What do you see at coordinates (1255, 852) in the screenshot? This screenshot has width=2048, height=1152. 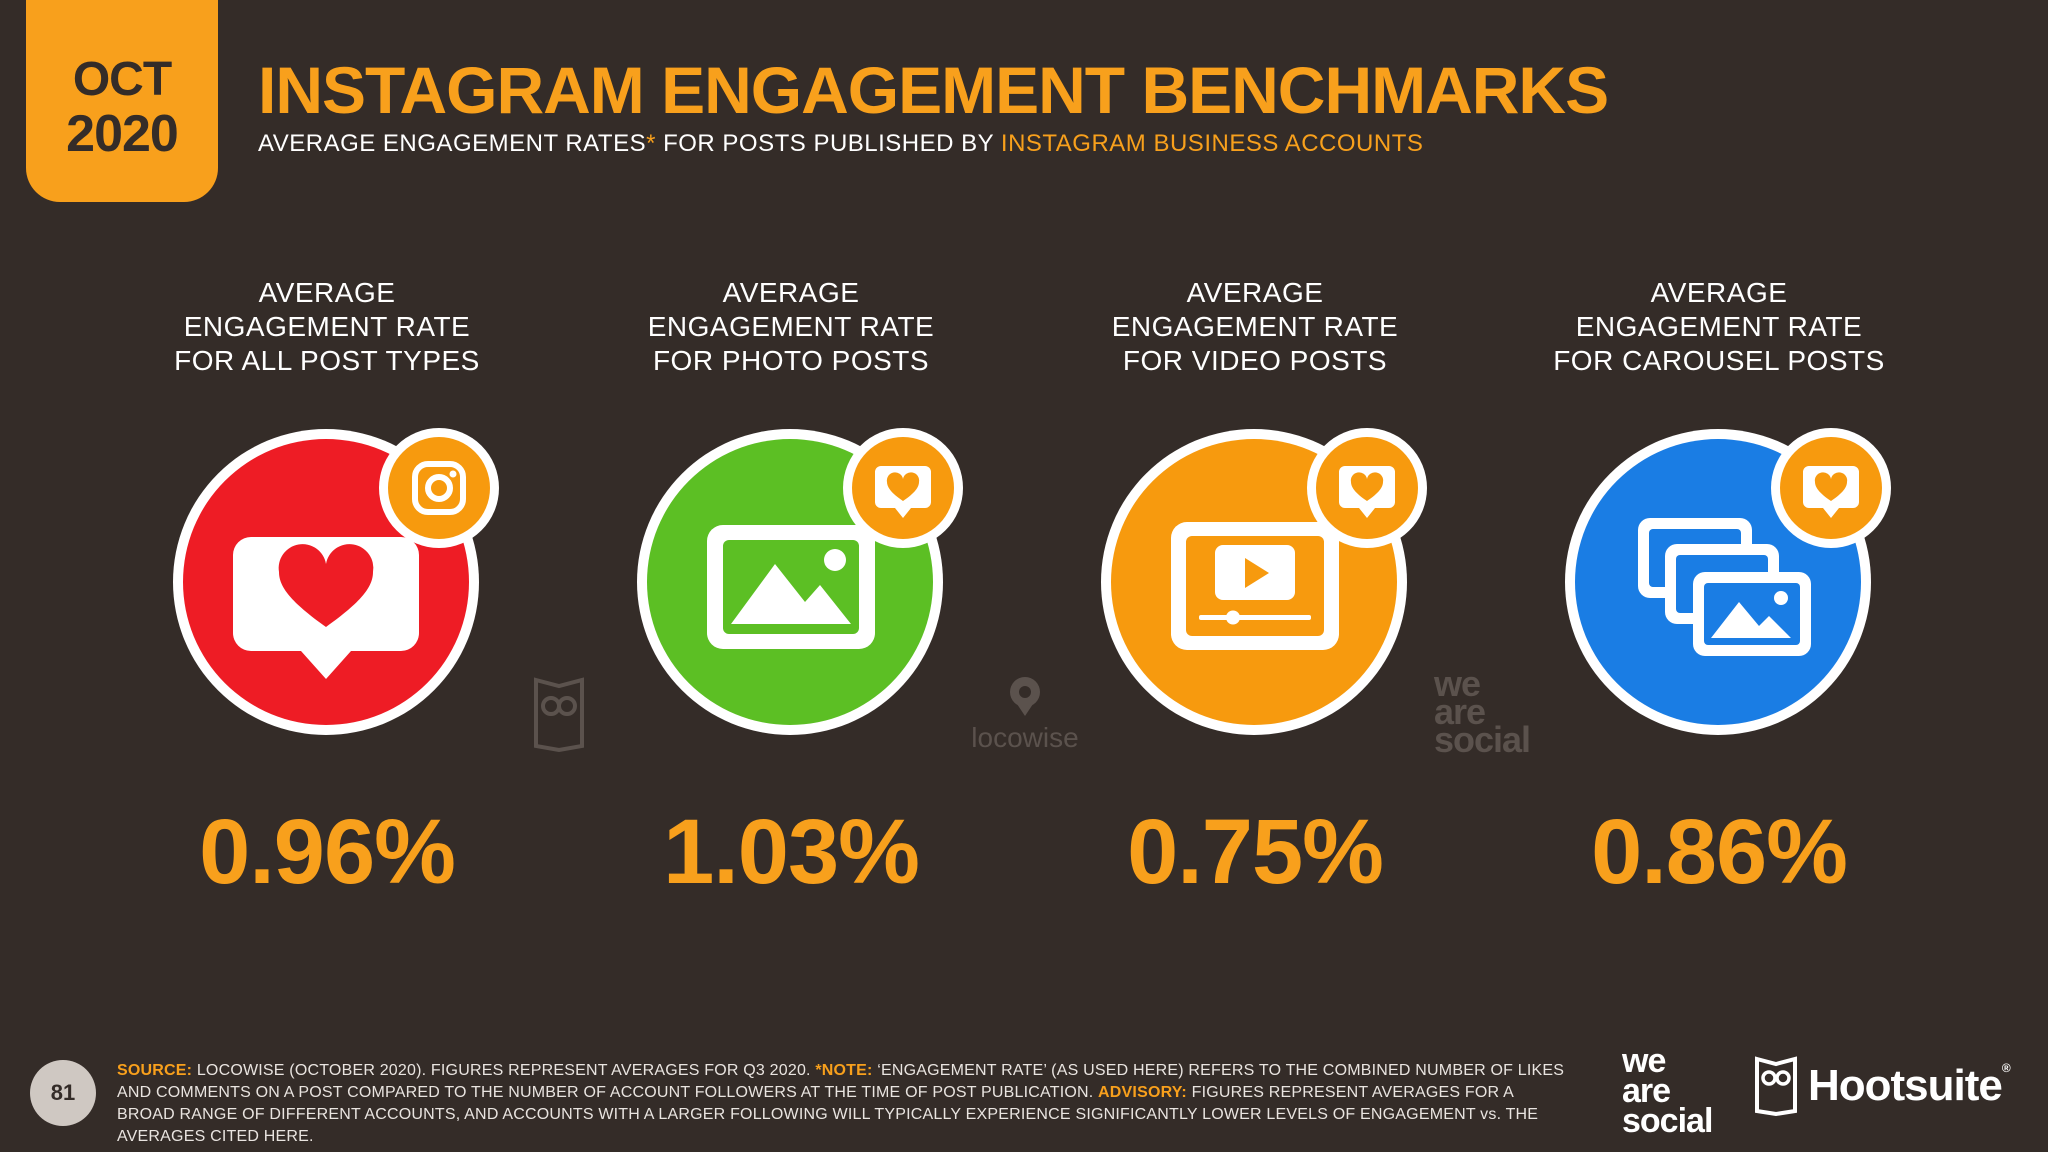 I see `metric-value: 0.75%` at bounding box center [1255, 852].